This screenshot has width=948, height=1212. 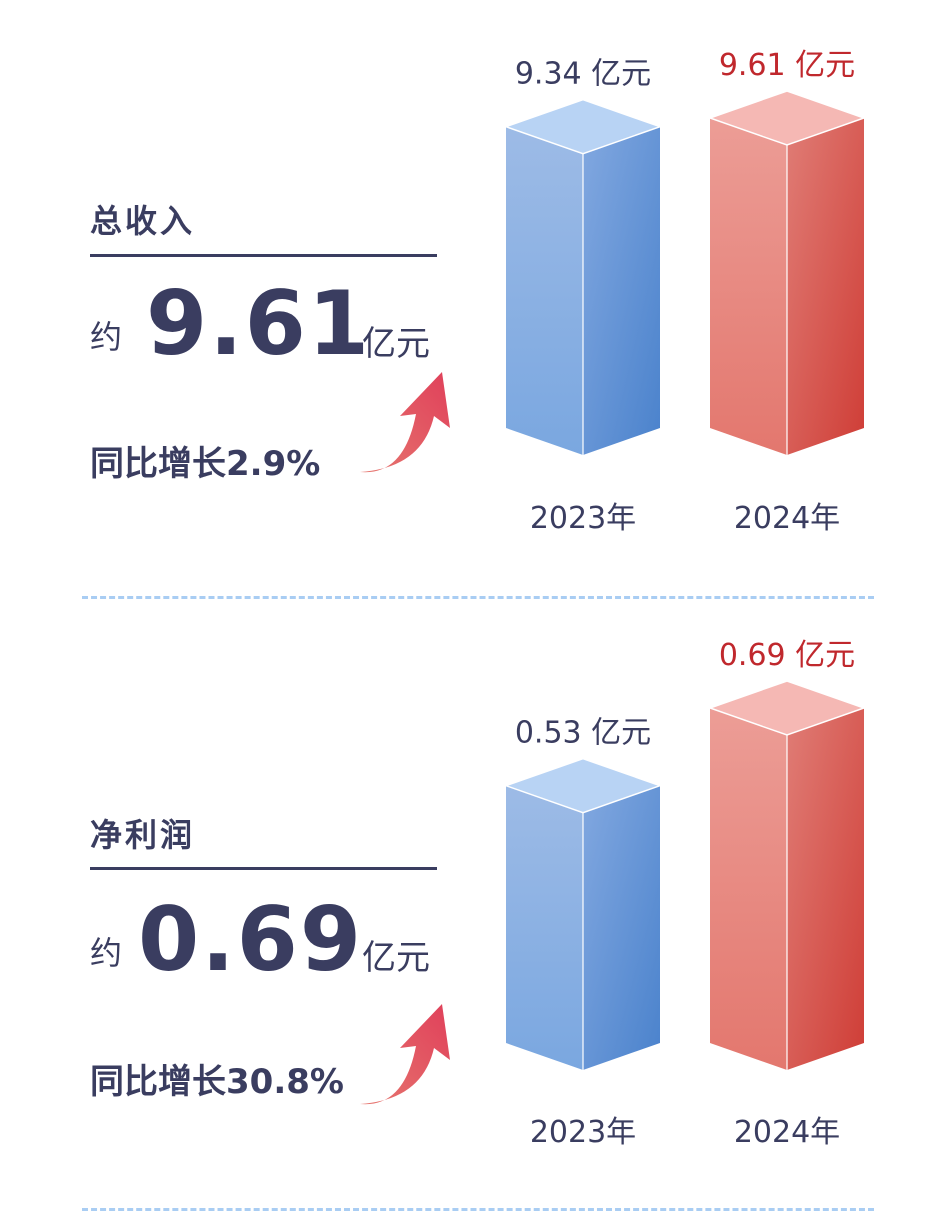 I want to click on bar-value-label: 0.69 亿元, so click(x=787, y=655).